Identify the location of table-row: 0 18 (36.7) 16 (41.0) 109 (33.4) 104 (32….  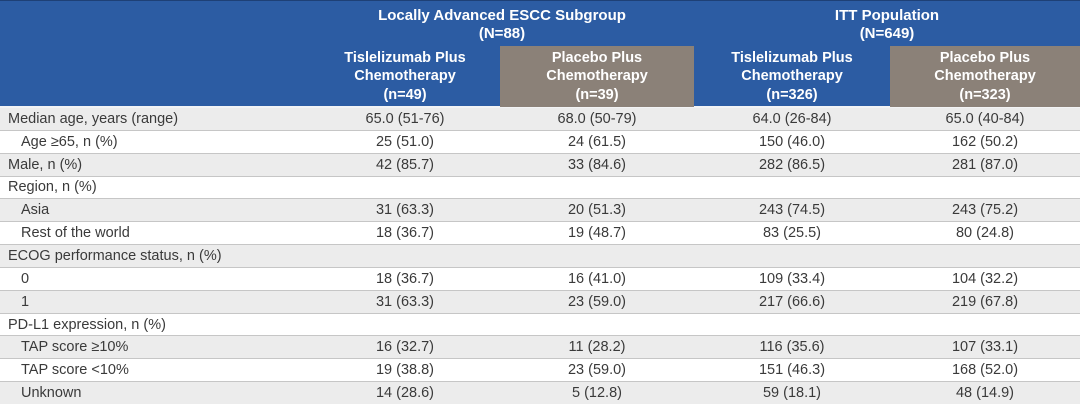
(540, 278).